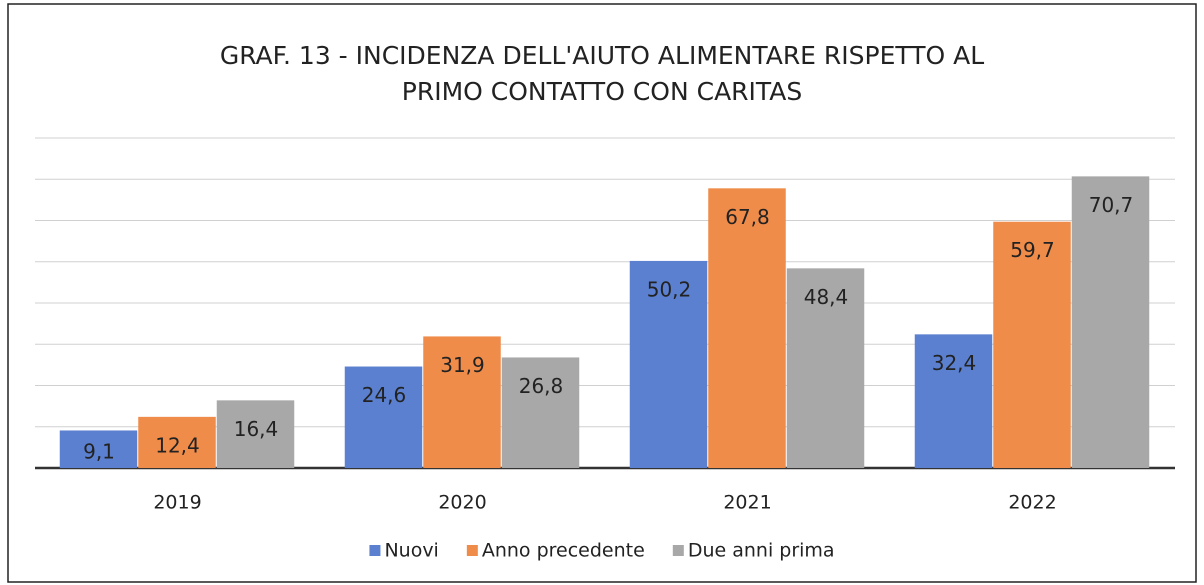 Image resolution: width=1204 pixels, height=585 pixels. I want to click on data-label: 50,2, so click(669, 289).